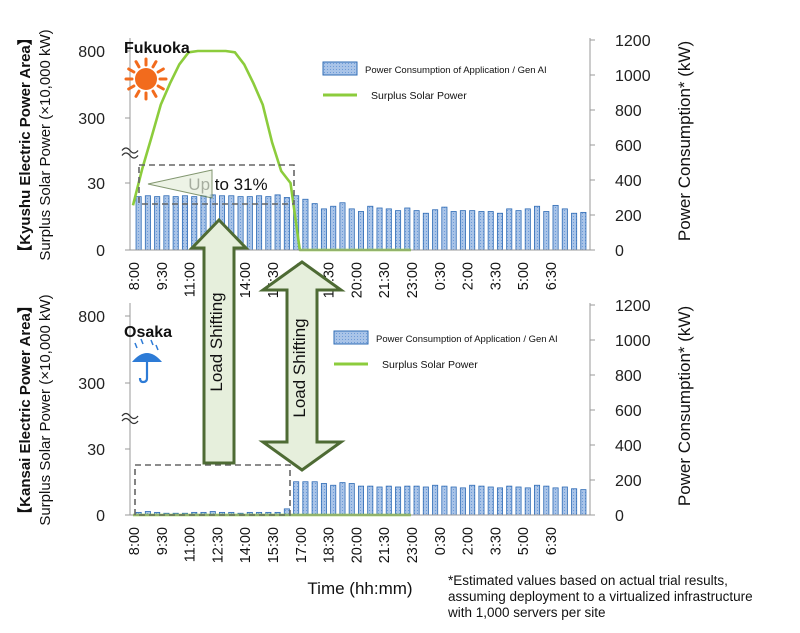 This screenshot has width=800, height=633. I want to click on right-tick-label: 1200, so click(633, 41).